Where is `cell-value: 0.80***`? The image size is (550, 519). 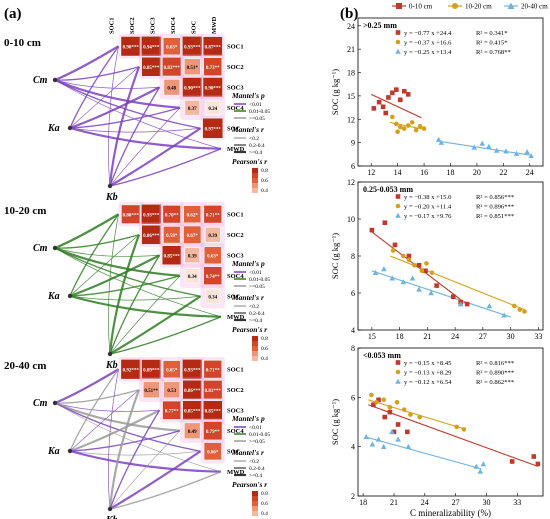
cell-value: 0.80*** is located at coordinates (131, 215).